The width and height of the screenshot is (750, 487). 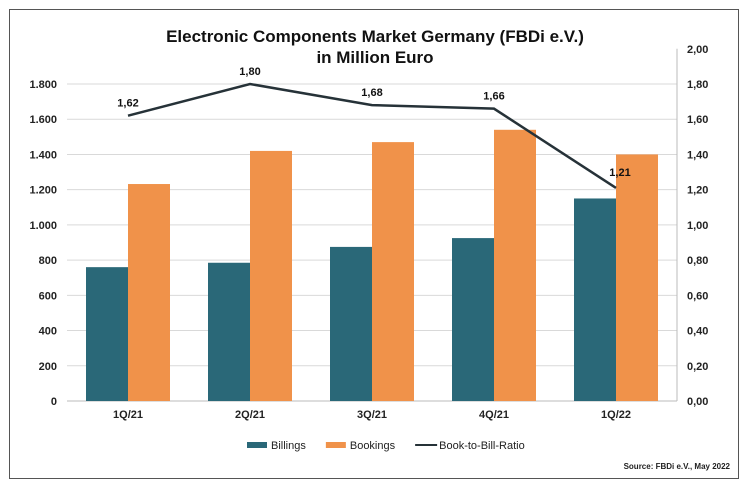 I want to click on left-axis-tick: 1.600, so click(x=43, y=120).